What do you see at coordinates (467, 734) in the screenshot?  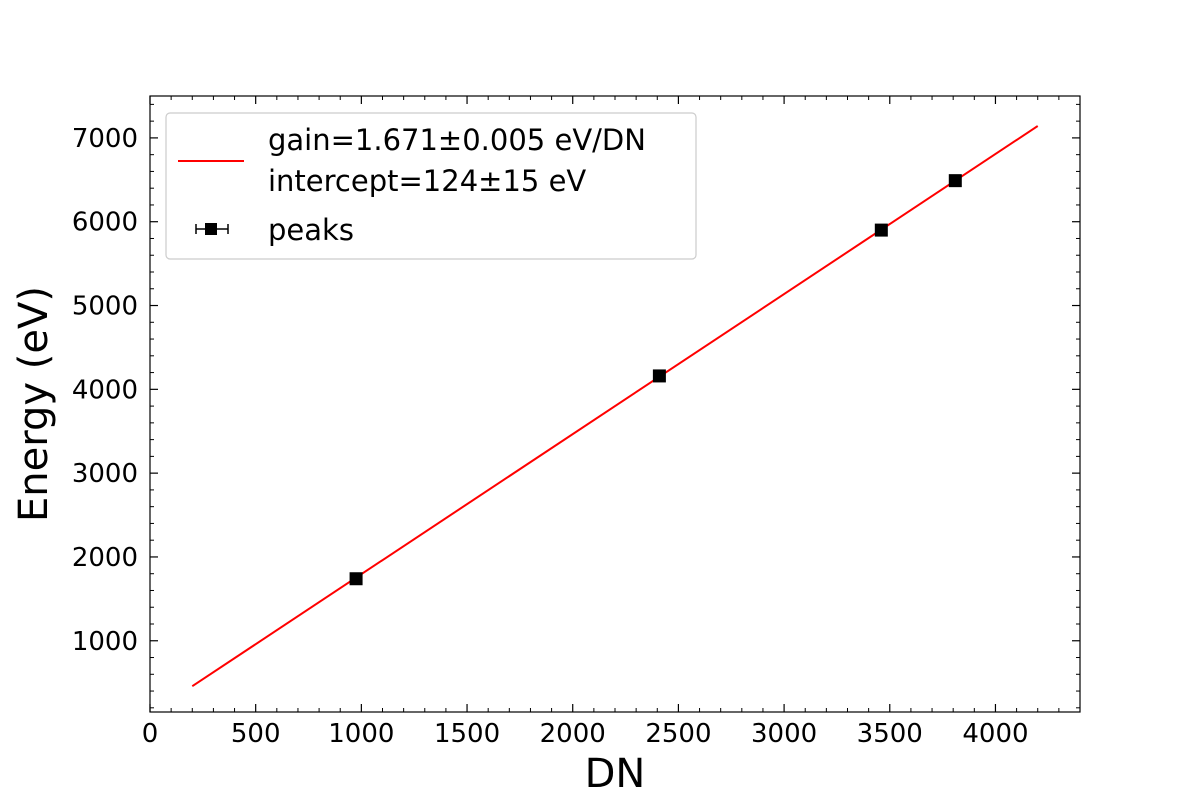 I see `x-tick-label: 1500` at bounding box center [467, 734].